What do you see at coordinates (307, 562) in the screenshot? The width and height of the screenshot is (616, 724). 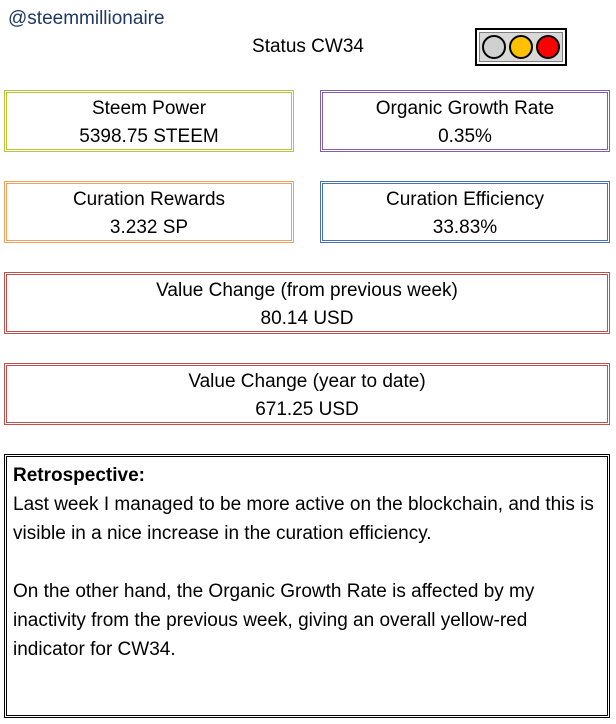 I see `paragraph-spacer` at bounding box center [307, 562].